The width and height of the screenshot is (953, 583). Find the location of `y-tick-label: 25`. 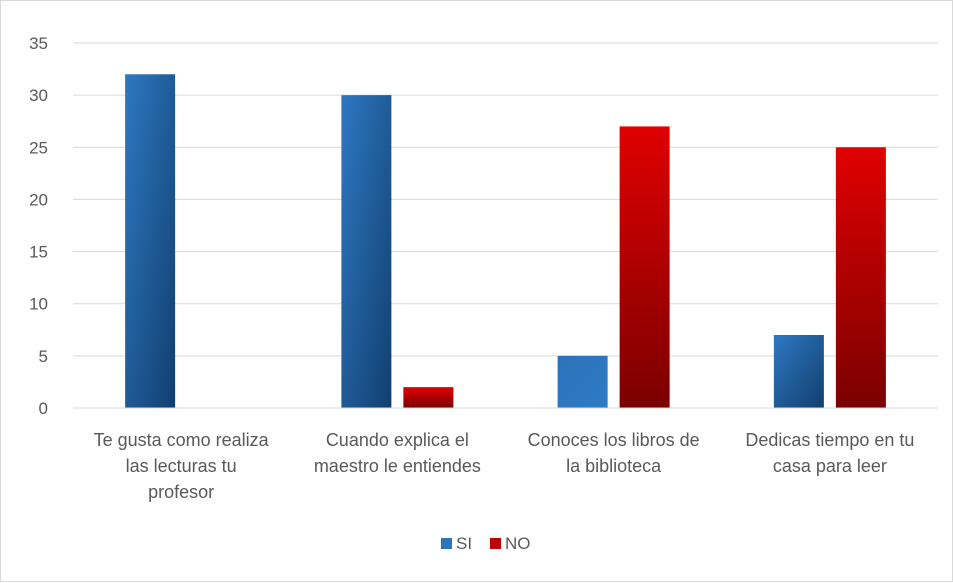

y-tick-label: 25 is located at coordinates (38, 147).